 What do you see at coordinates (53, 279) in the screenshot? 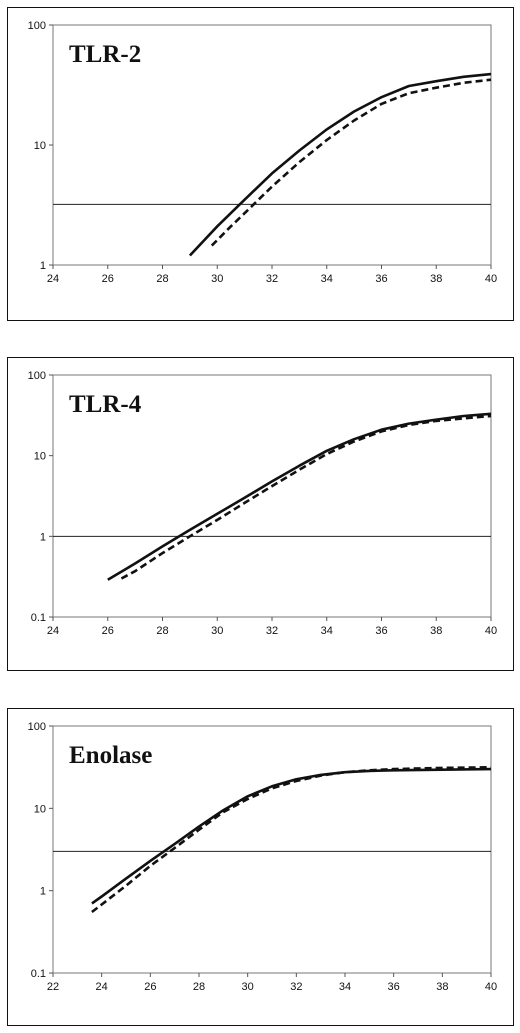
I see `tlr2-x-tick-label: 24` at bounding box center [53, 279].